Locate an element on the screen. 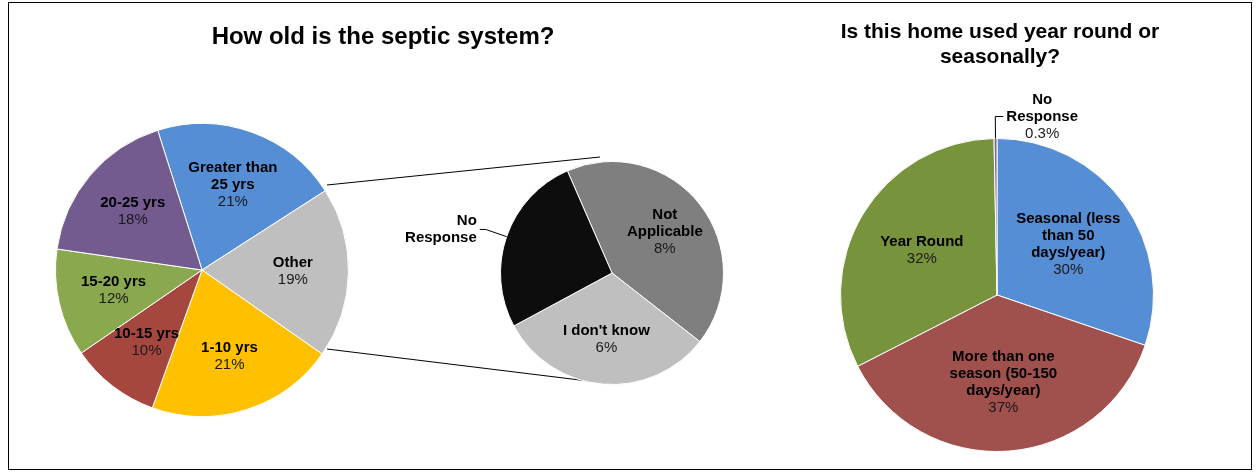 The height and width of the screenshot is (472, 1259). slice-label: 10-15 yrs is located at coordinates (146, 332).